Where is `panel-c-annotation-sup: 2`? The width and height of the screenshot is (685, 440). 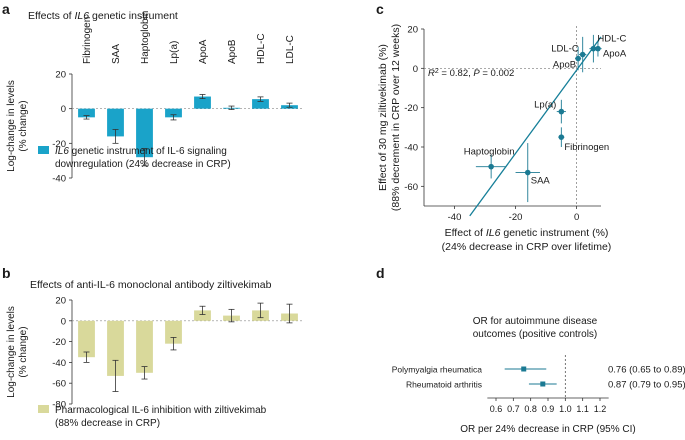 panel-c-annotation-sup: 2 is located at coordinates (437, 71).